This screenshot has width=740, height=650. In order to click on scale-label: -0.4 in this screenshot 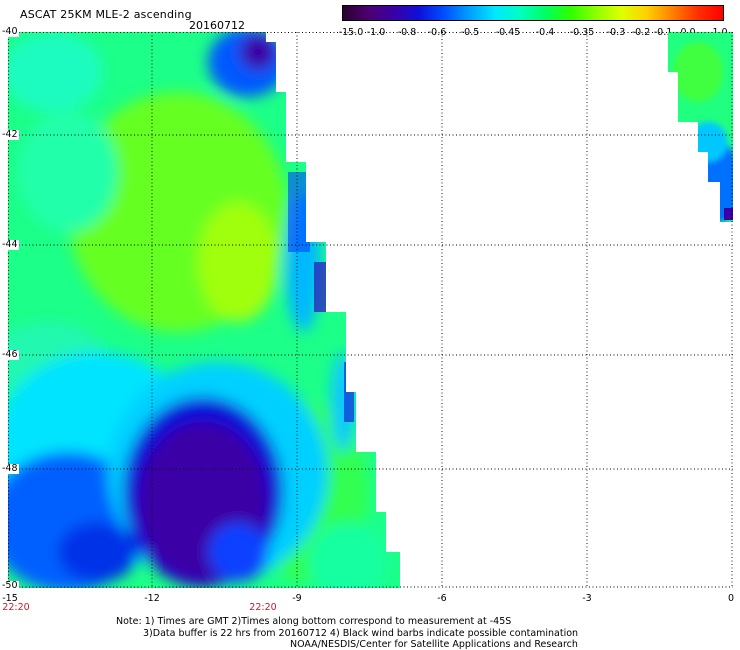, I will do `click(545, 32)`.